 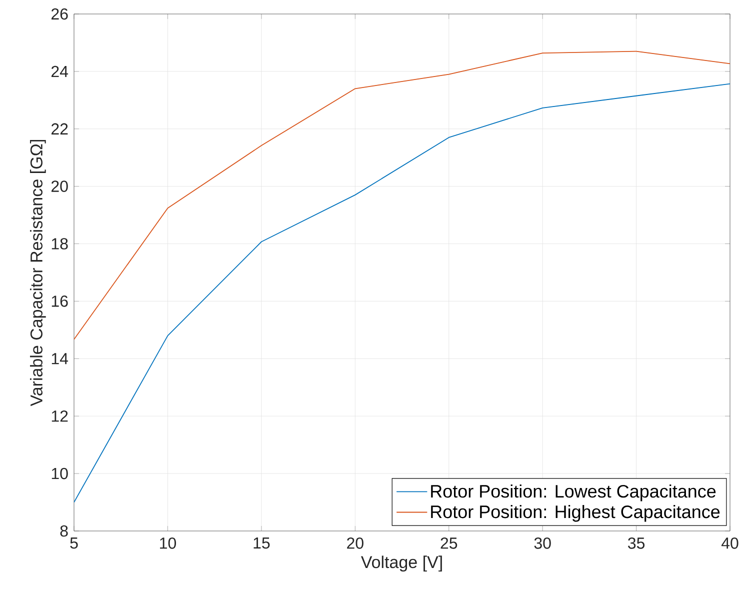 What do you see at coordinates (60, 186) in the screenshot?
I see `y-tick-label: 20` at bounding box center [60, 186].